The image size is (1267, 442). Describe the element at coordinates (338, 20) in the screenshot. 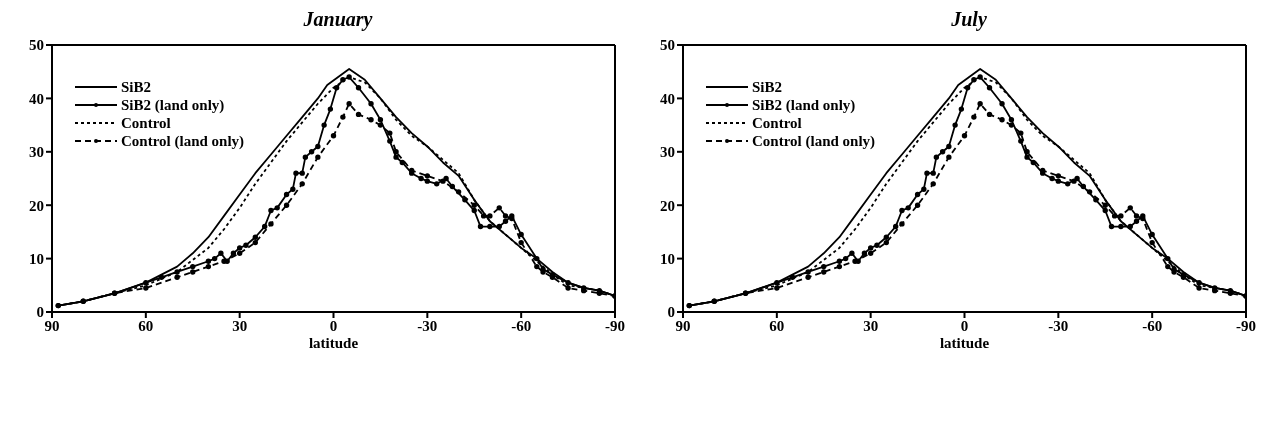

I see `chart-title: January` at that location.